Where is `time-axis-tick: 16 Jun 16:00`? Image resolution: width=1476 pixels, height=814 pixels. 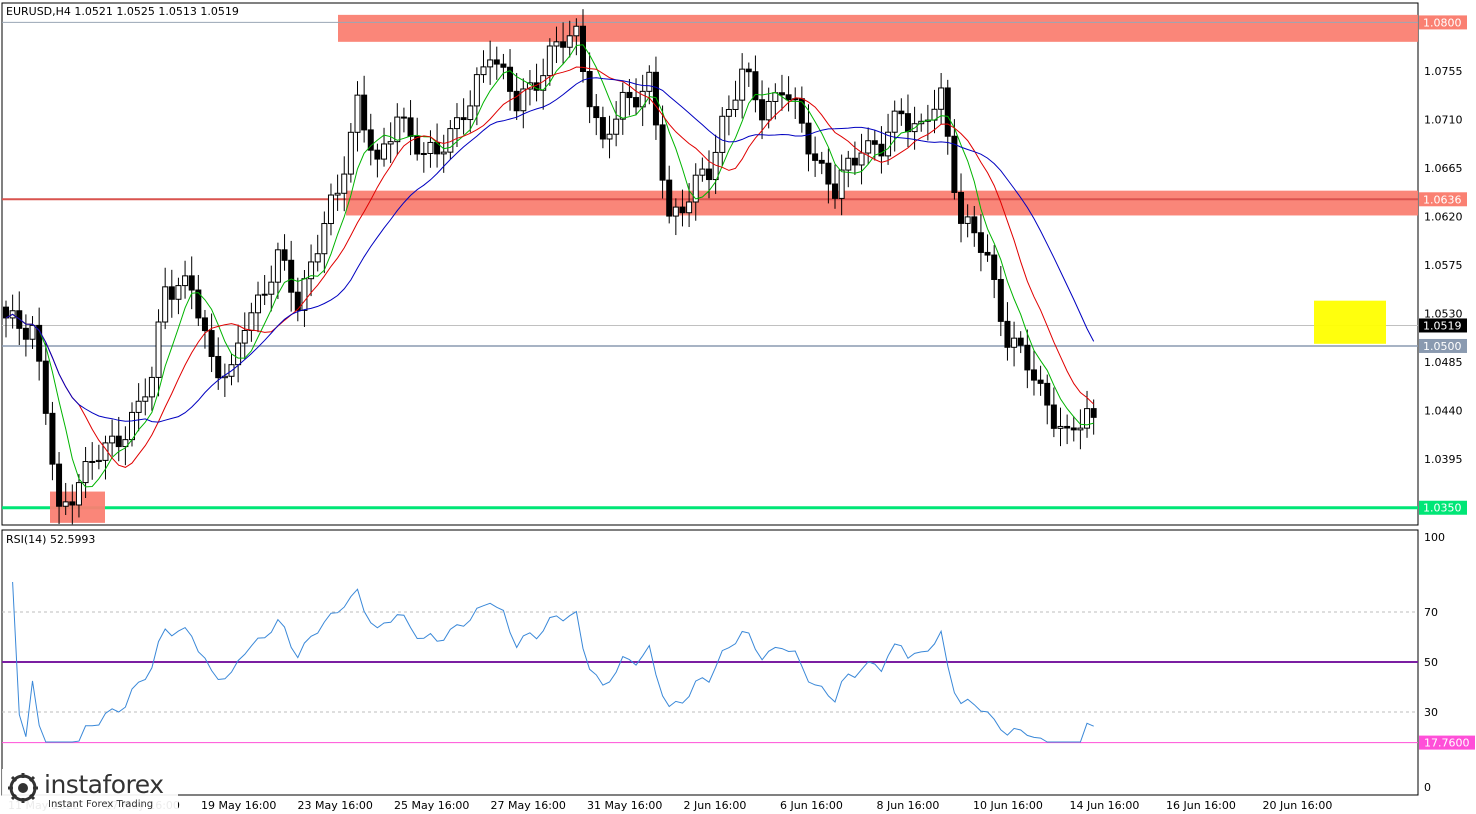 time-axis-tick: 16 Jun 16:00 is located at coordinates (1201, 805).